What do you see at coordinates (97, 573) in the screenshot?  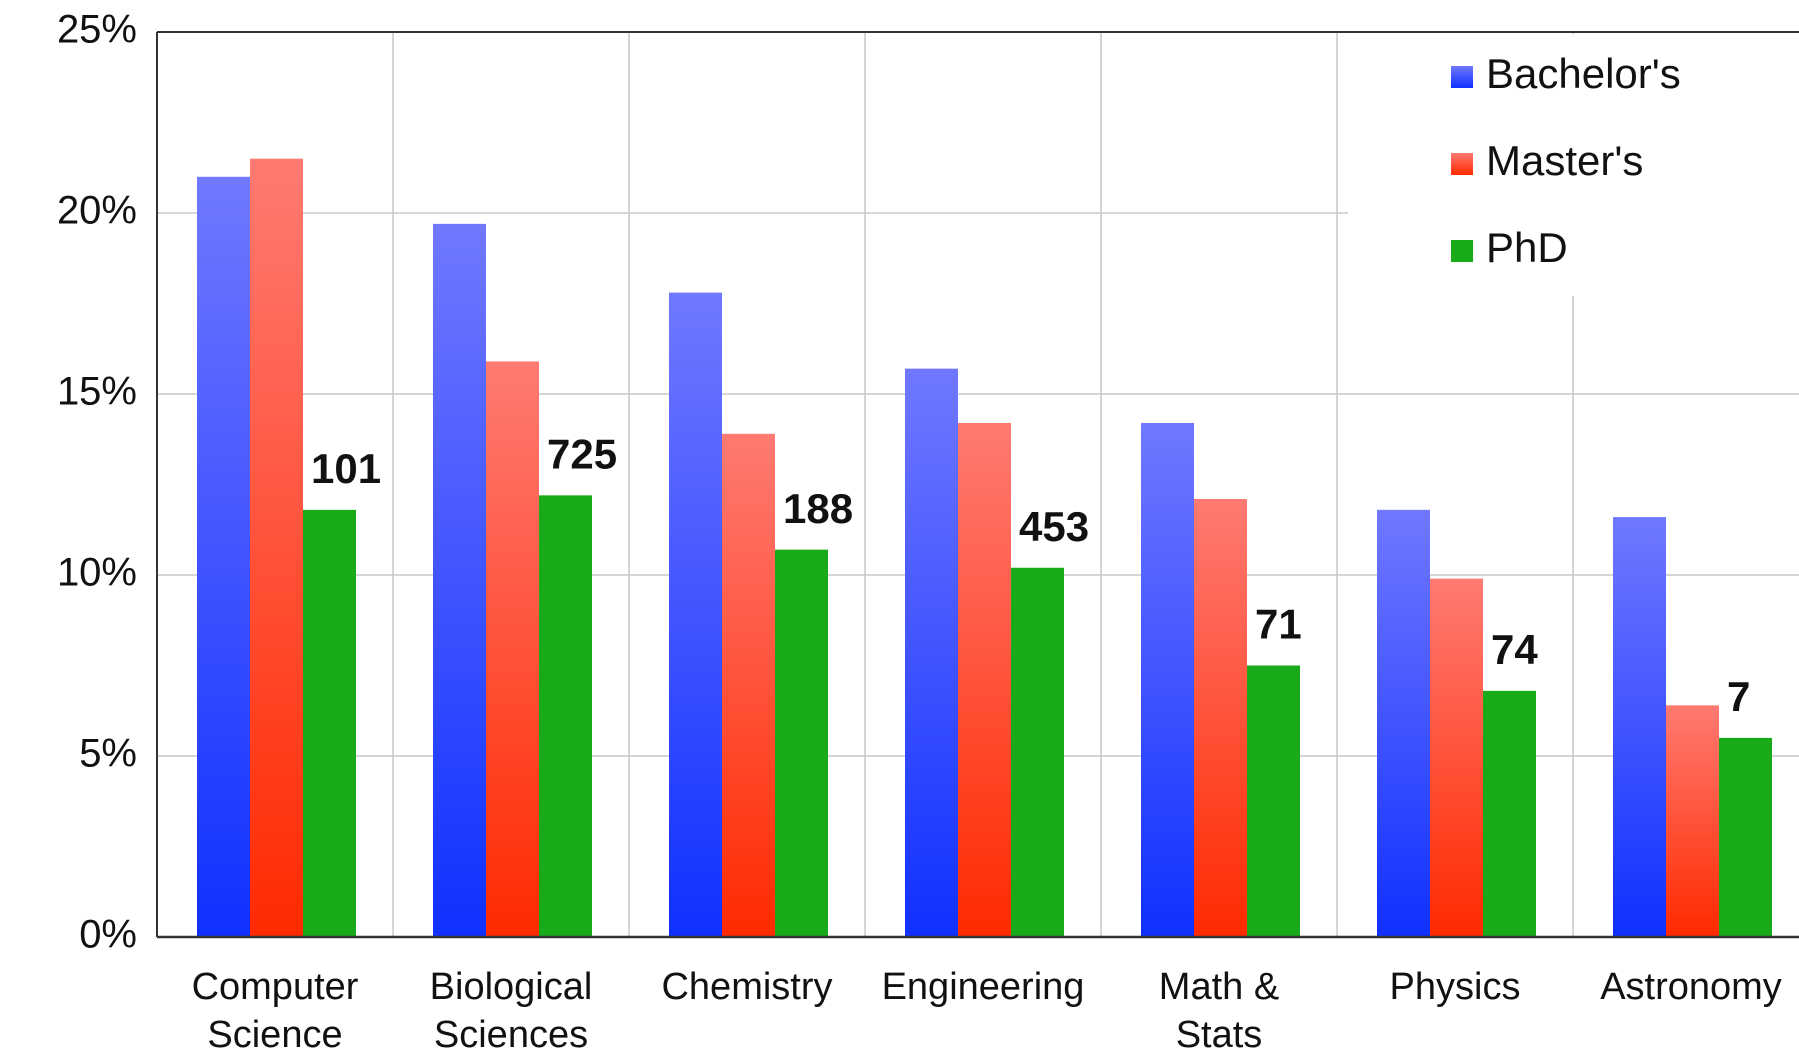 I see `y-tick-label: 10%` at bounding box center [97, 573].